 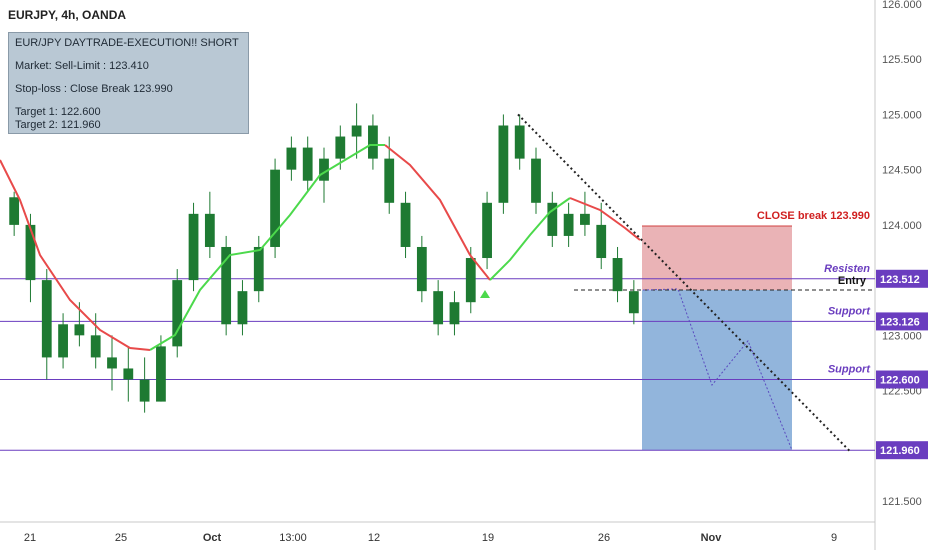 I want to click on y-tick-label: 125.500, so click(x=902, y=60).